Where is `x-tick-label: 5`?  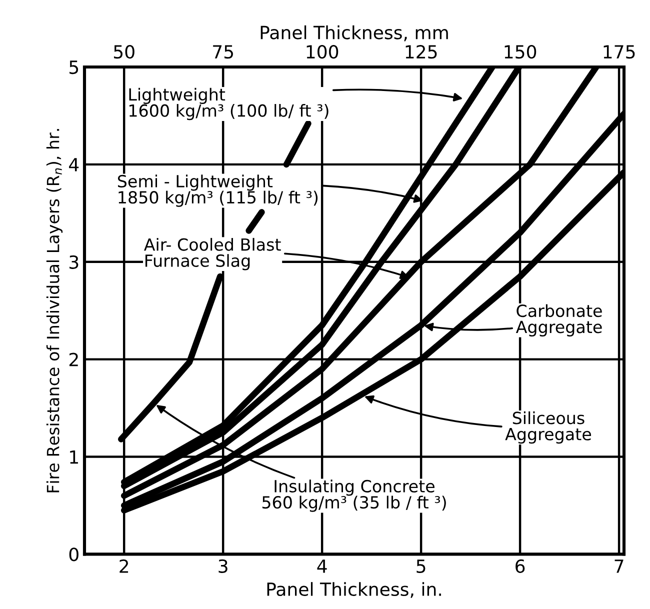 x-tick-label: 5 is located at coordinates (421, 567).